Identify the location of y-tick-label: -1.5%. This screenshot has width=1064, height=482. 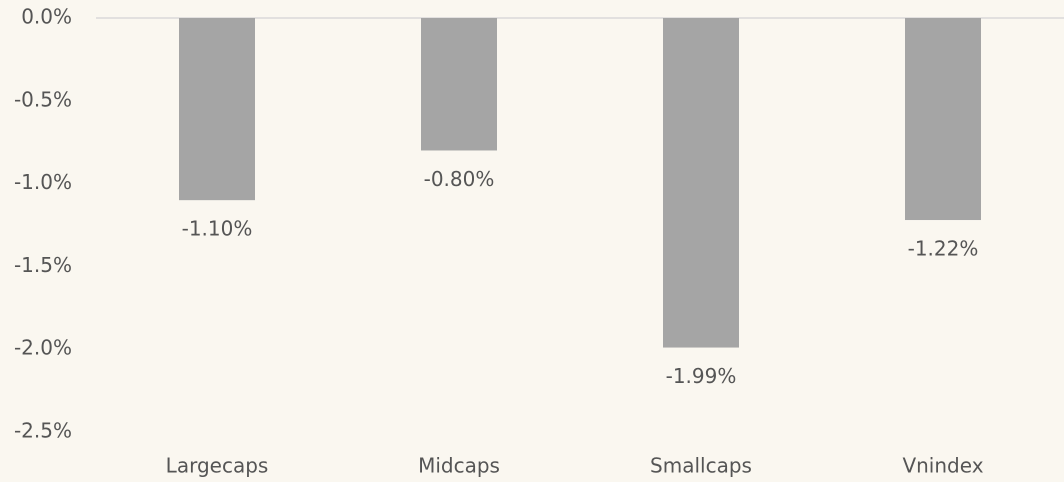
(43, 265).